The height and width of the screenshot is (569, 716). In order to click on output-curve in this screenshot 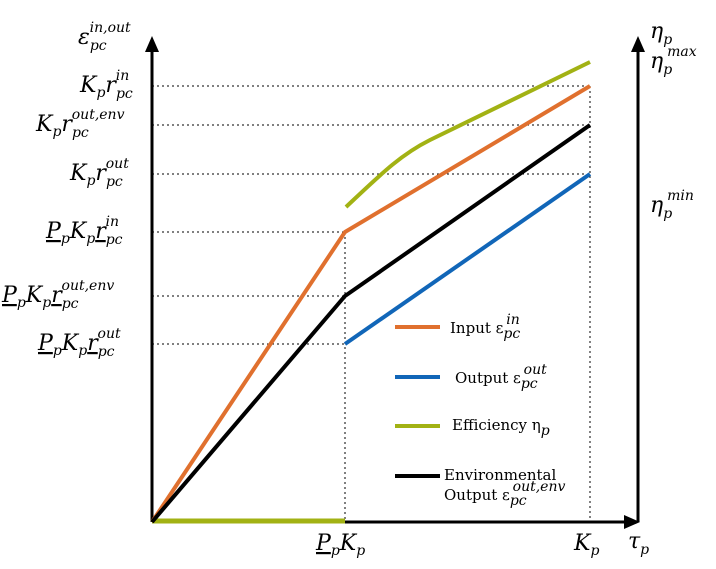, I will do `click(467, 259)`.